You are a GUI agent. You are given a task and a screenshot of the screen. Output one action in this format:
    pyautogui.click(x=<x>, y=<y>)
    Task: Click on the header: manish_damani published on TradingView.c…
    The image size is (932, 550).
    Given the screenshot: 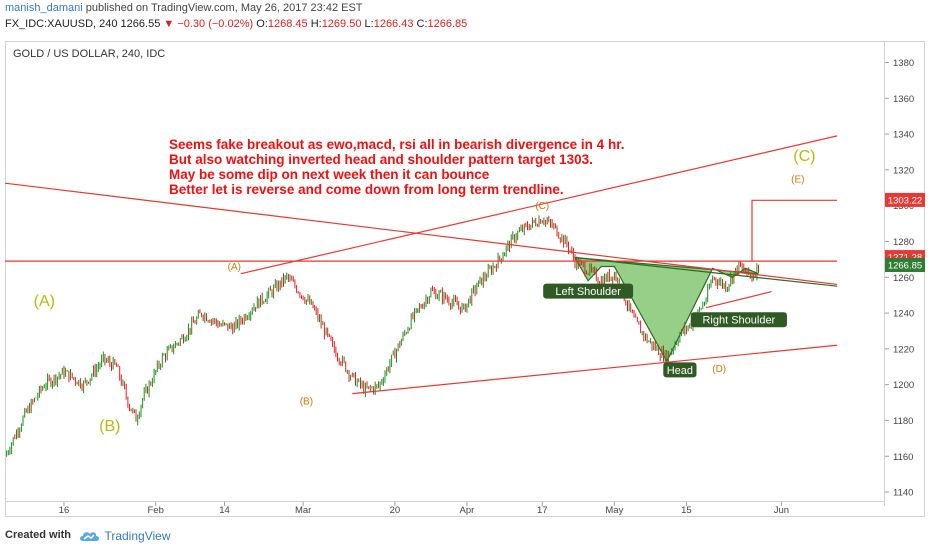 What is the action you would take?
    pyautogui.click(x=466, y=19)
    